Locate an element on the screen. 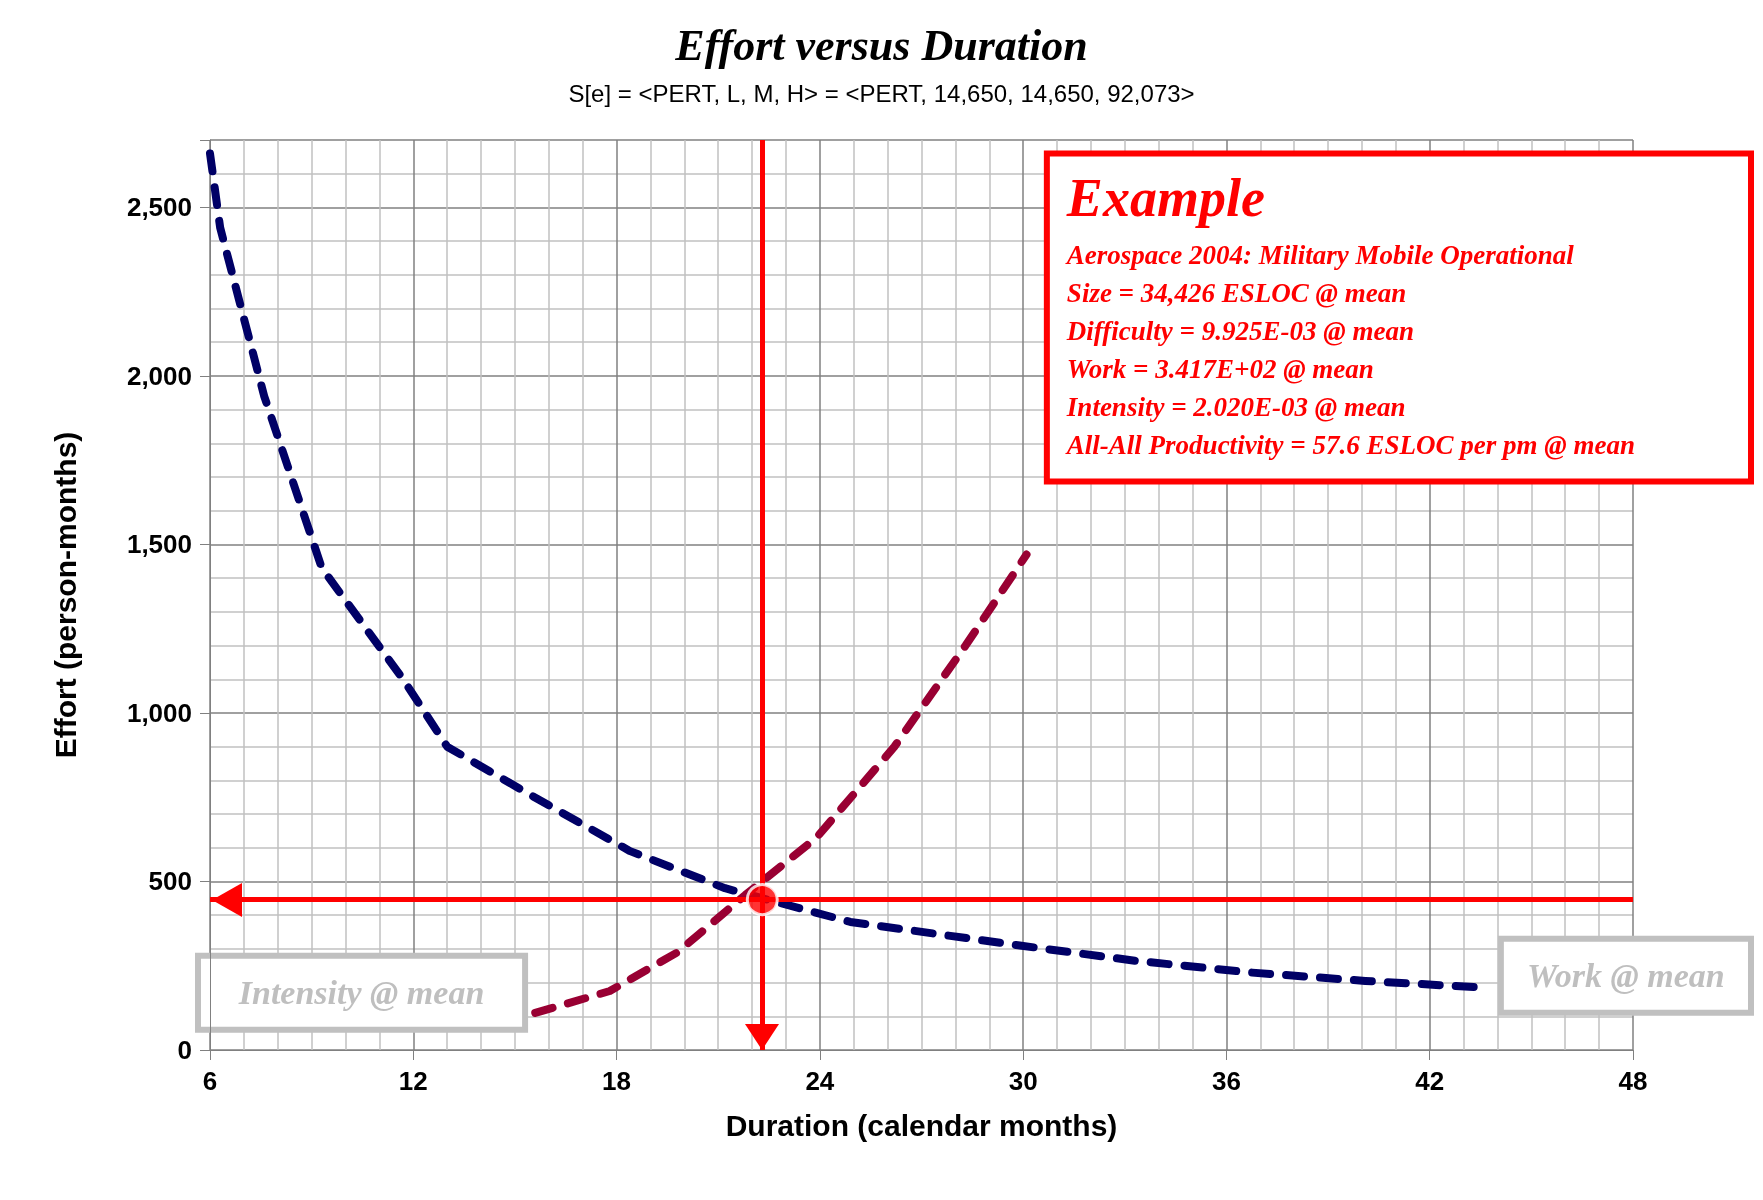 This screenshot has height=1200, width=1763. annotation: Example is located at coordinates (1165, 198).